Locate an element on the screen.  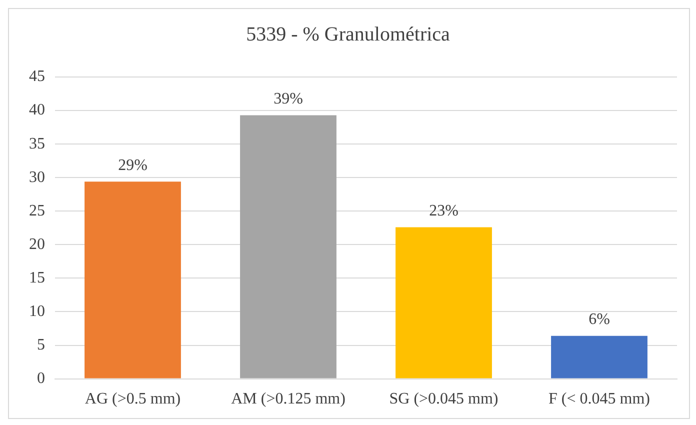
y-tick-label: 15 is located at coordinates (37, 277).